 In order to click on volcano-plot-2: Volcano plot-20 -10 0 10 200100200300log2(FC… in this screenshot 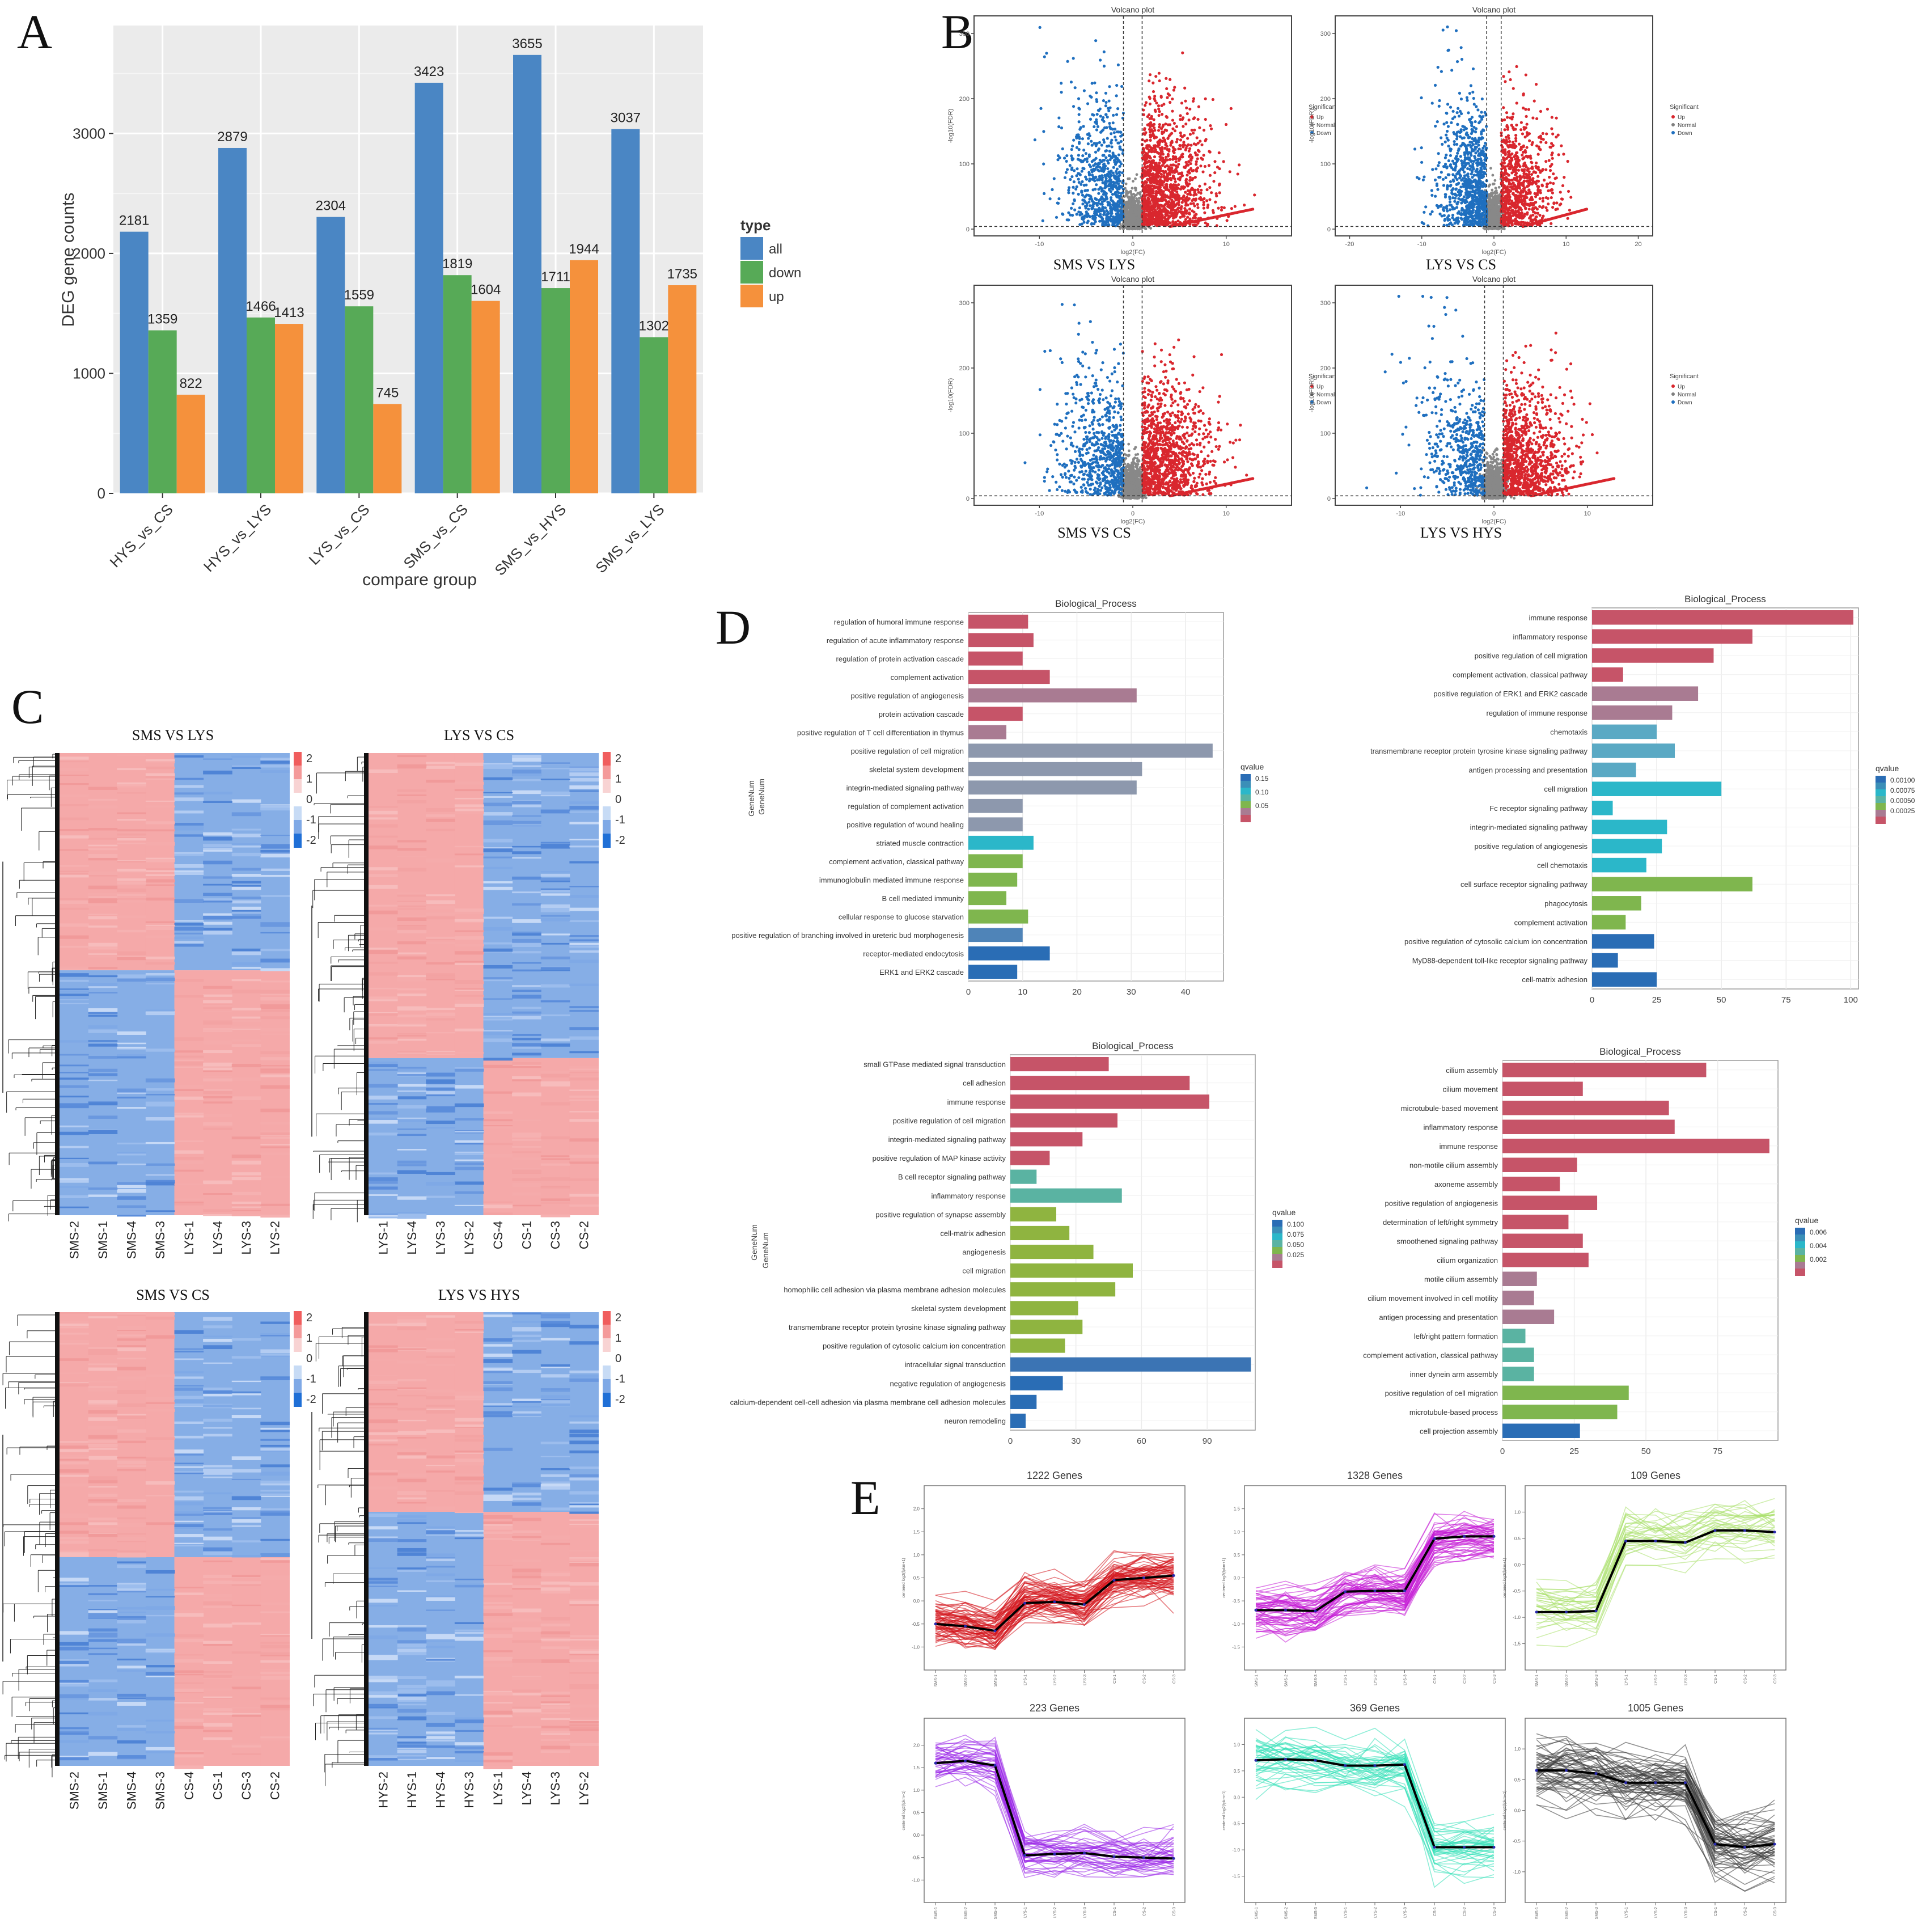, I will do `click(1504, 139)`.